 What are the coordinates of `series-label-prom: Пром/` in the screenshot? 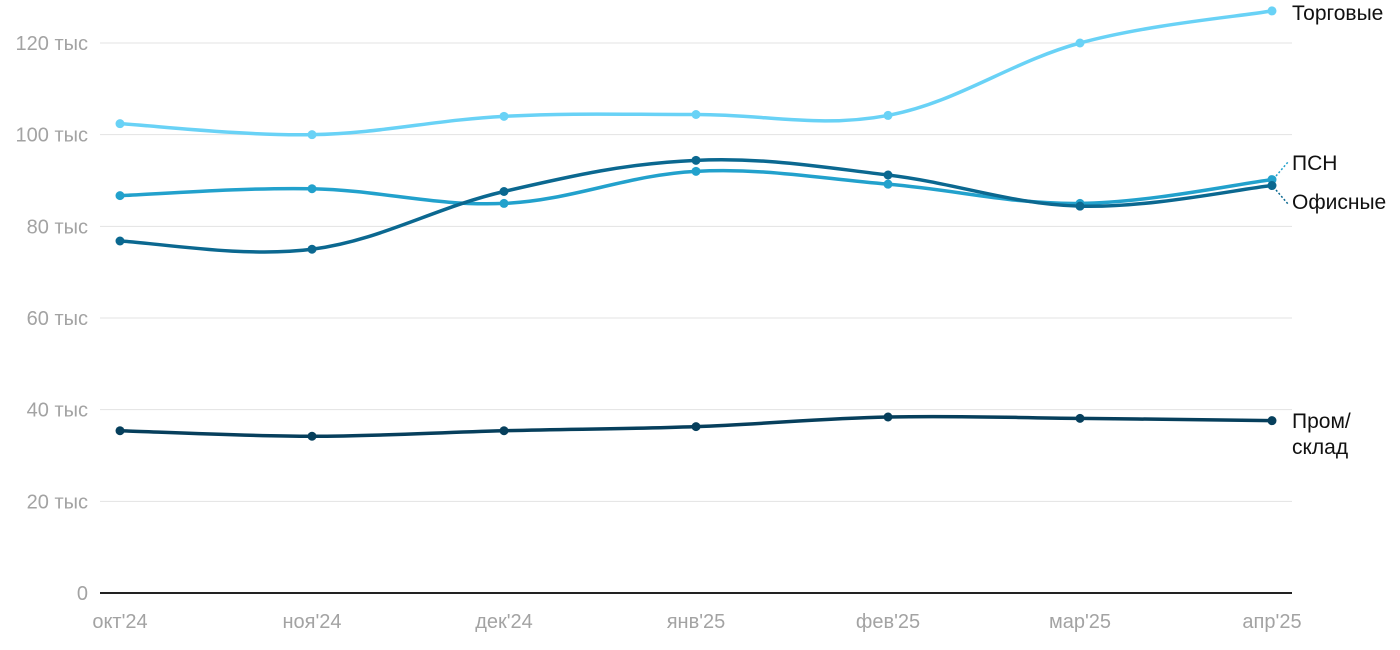 It's located at (1321, 421).